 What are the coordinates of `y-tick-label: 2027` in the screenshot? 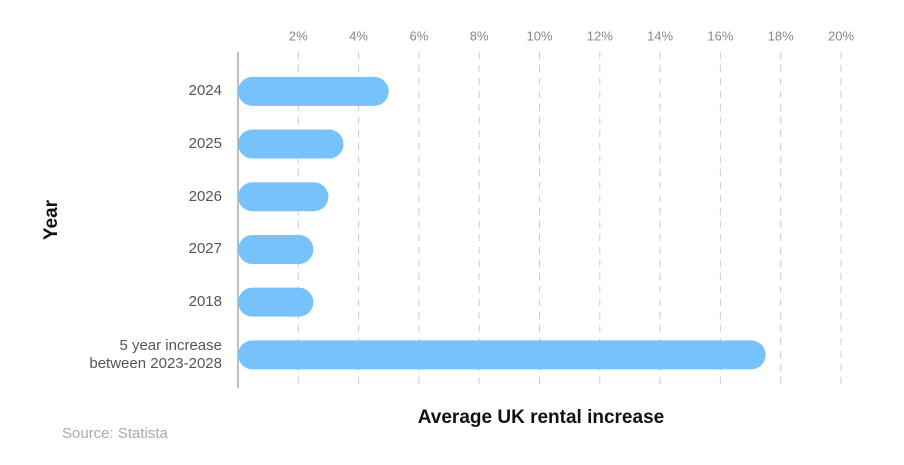 It's located at (205, 249).